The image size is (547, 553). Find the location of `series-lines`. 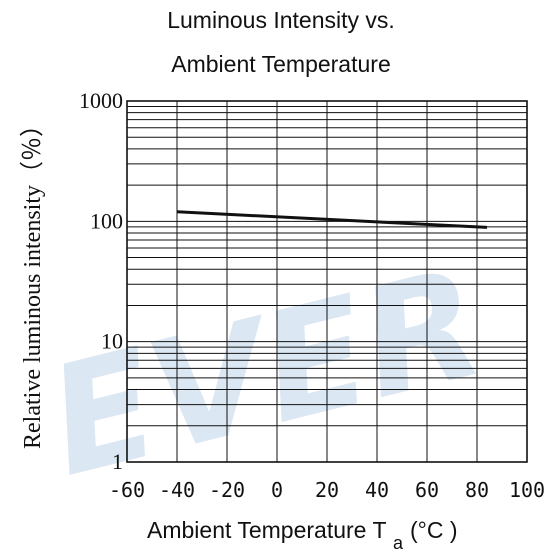

series-lines is located at coordinates (332, 219).